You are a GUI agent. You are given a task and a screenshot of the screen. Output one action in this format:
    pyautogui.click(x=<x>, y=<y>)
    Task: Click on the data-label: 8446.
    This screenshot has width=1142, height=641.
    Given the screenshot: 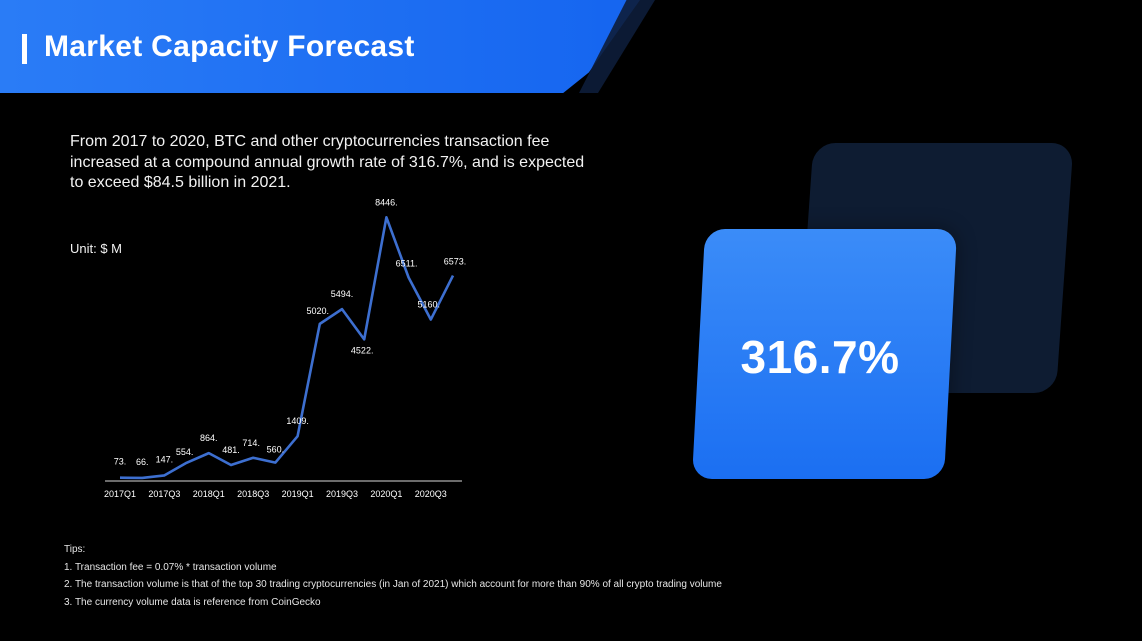 What is the action you would take?
    pyautogui.click(x=386, y=202)
    